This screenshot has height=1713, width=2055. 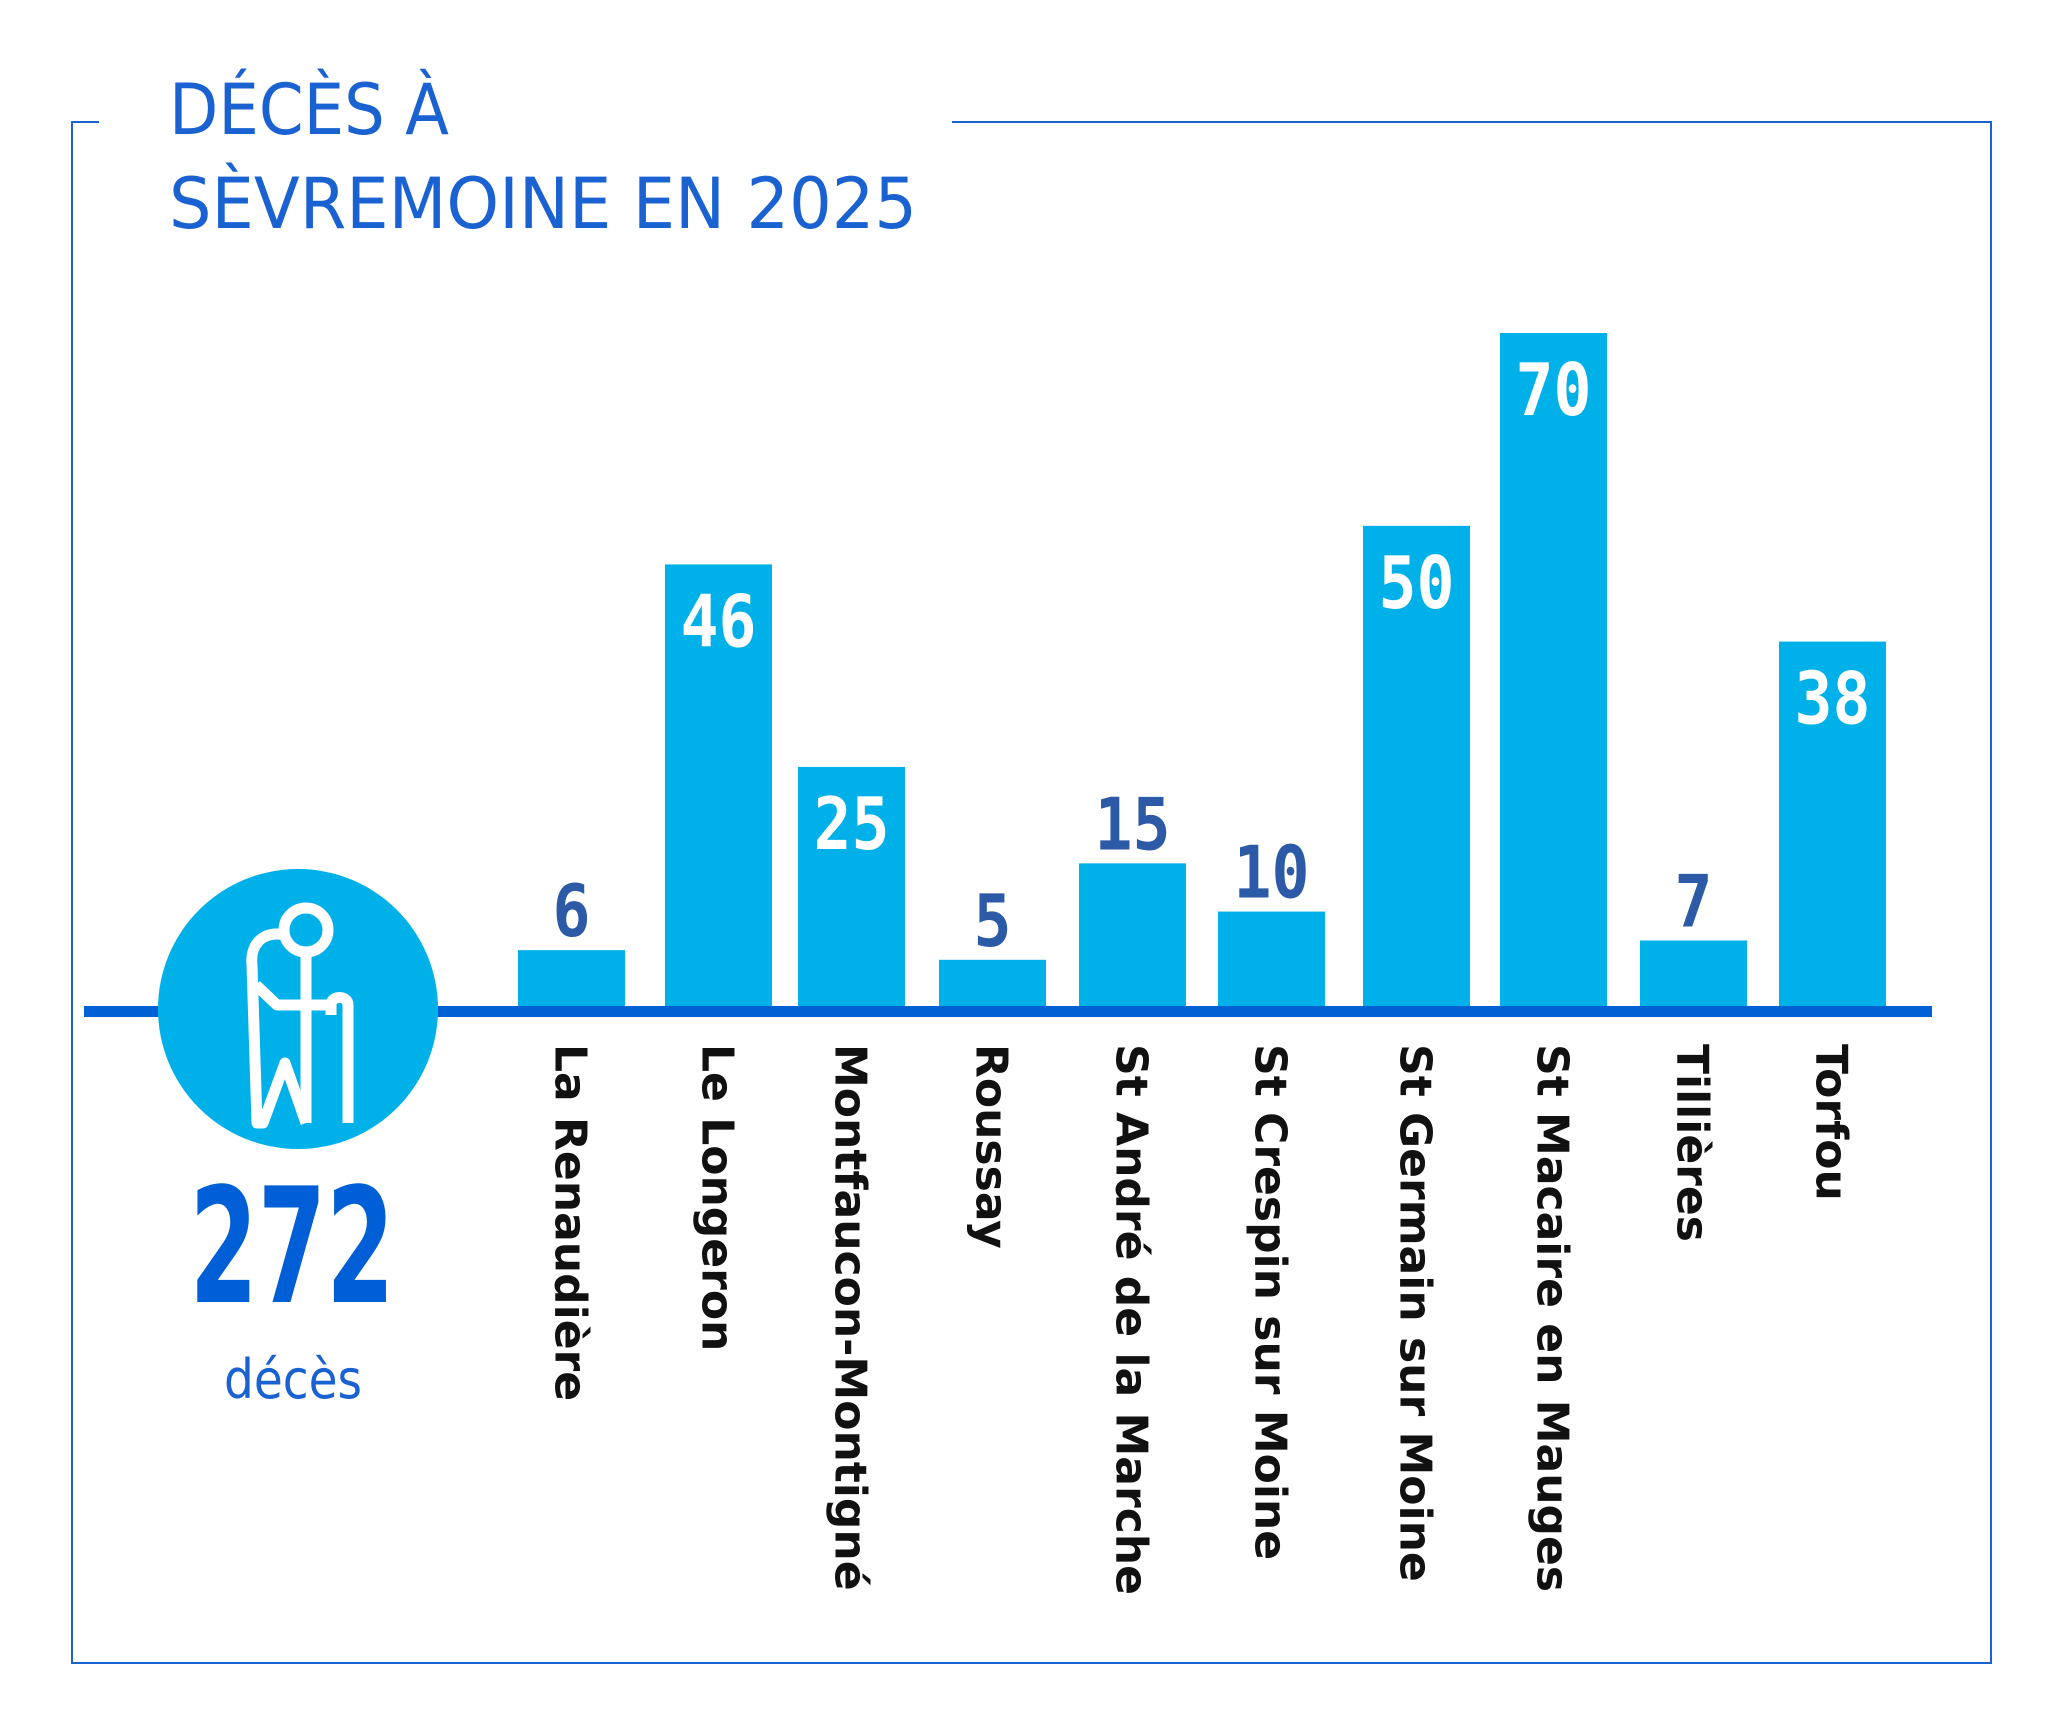 What do you see at coordinates (719, 621) in the screenshot?
I see `bar-value-label: 46` at bounding box center [719, 621].